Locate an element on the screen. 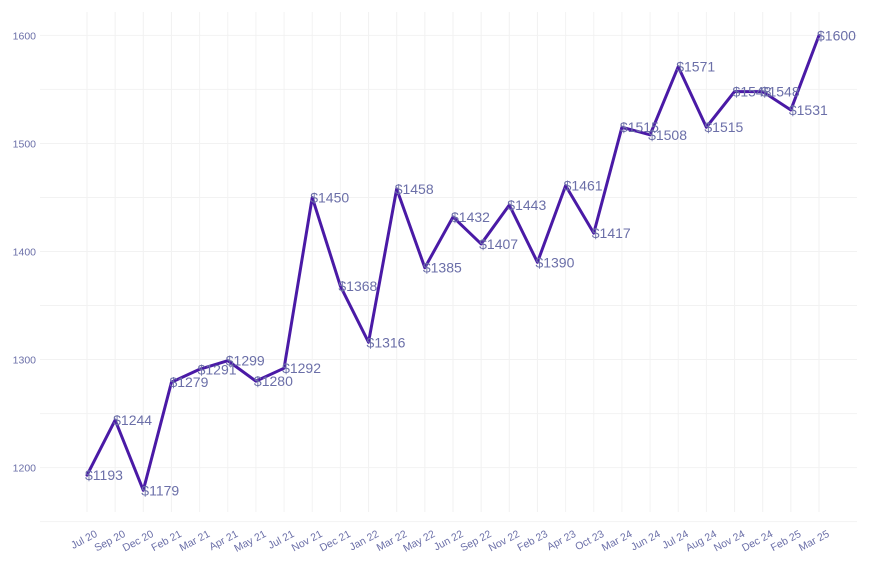  y-tick-label: 1400 is located at coordinates (25, 253).